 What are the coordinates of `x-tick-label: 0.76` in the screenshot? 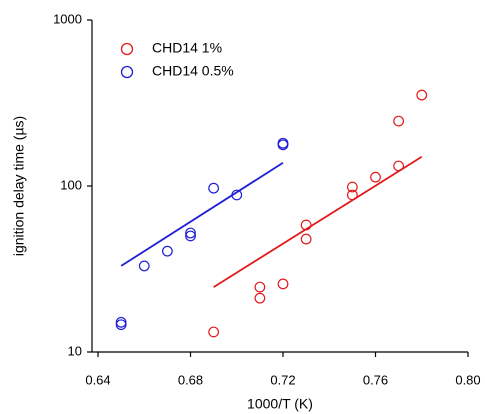 It's located at (375, 379).